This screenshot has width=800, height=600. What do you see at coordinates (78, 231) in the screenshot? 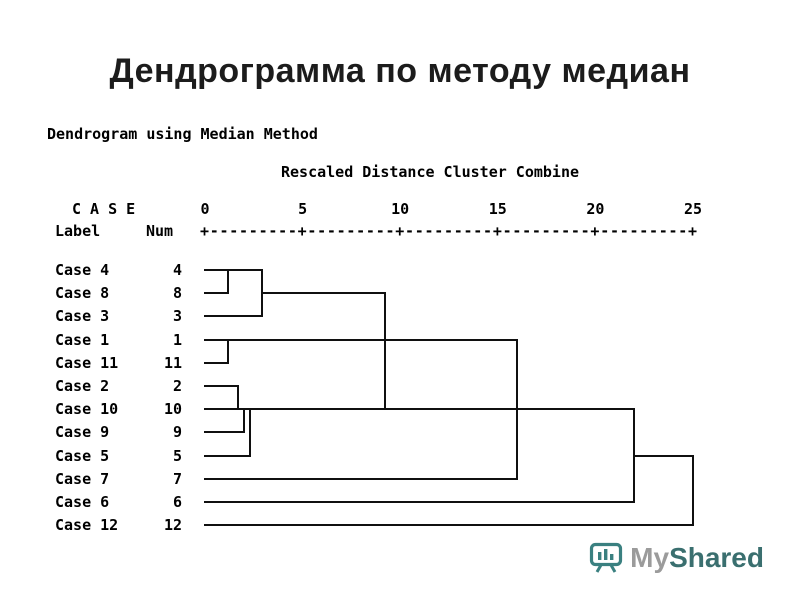
I see `label-column-header: Label` at bounding box center [78, 231].